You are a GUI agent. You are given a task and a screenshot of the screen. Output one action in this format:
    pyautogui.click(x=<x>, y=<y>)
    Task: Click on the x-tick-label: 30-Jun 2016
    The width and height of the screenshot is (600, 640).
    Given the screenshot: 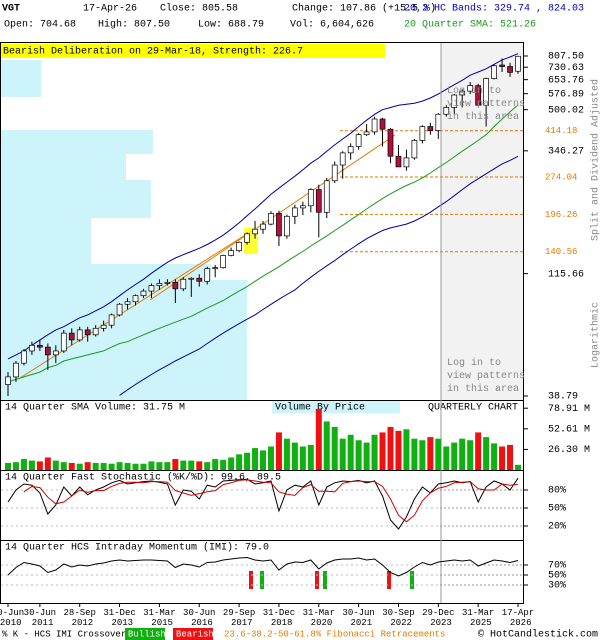 What is the action you would take?
    pyautogui.click(x=199, y=618)
    